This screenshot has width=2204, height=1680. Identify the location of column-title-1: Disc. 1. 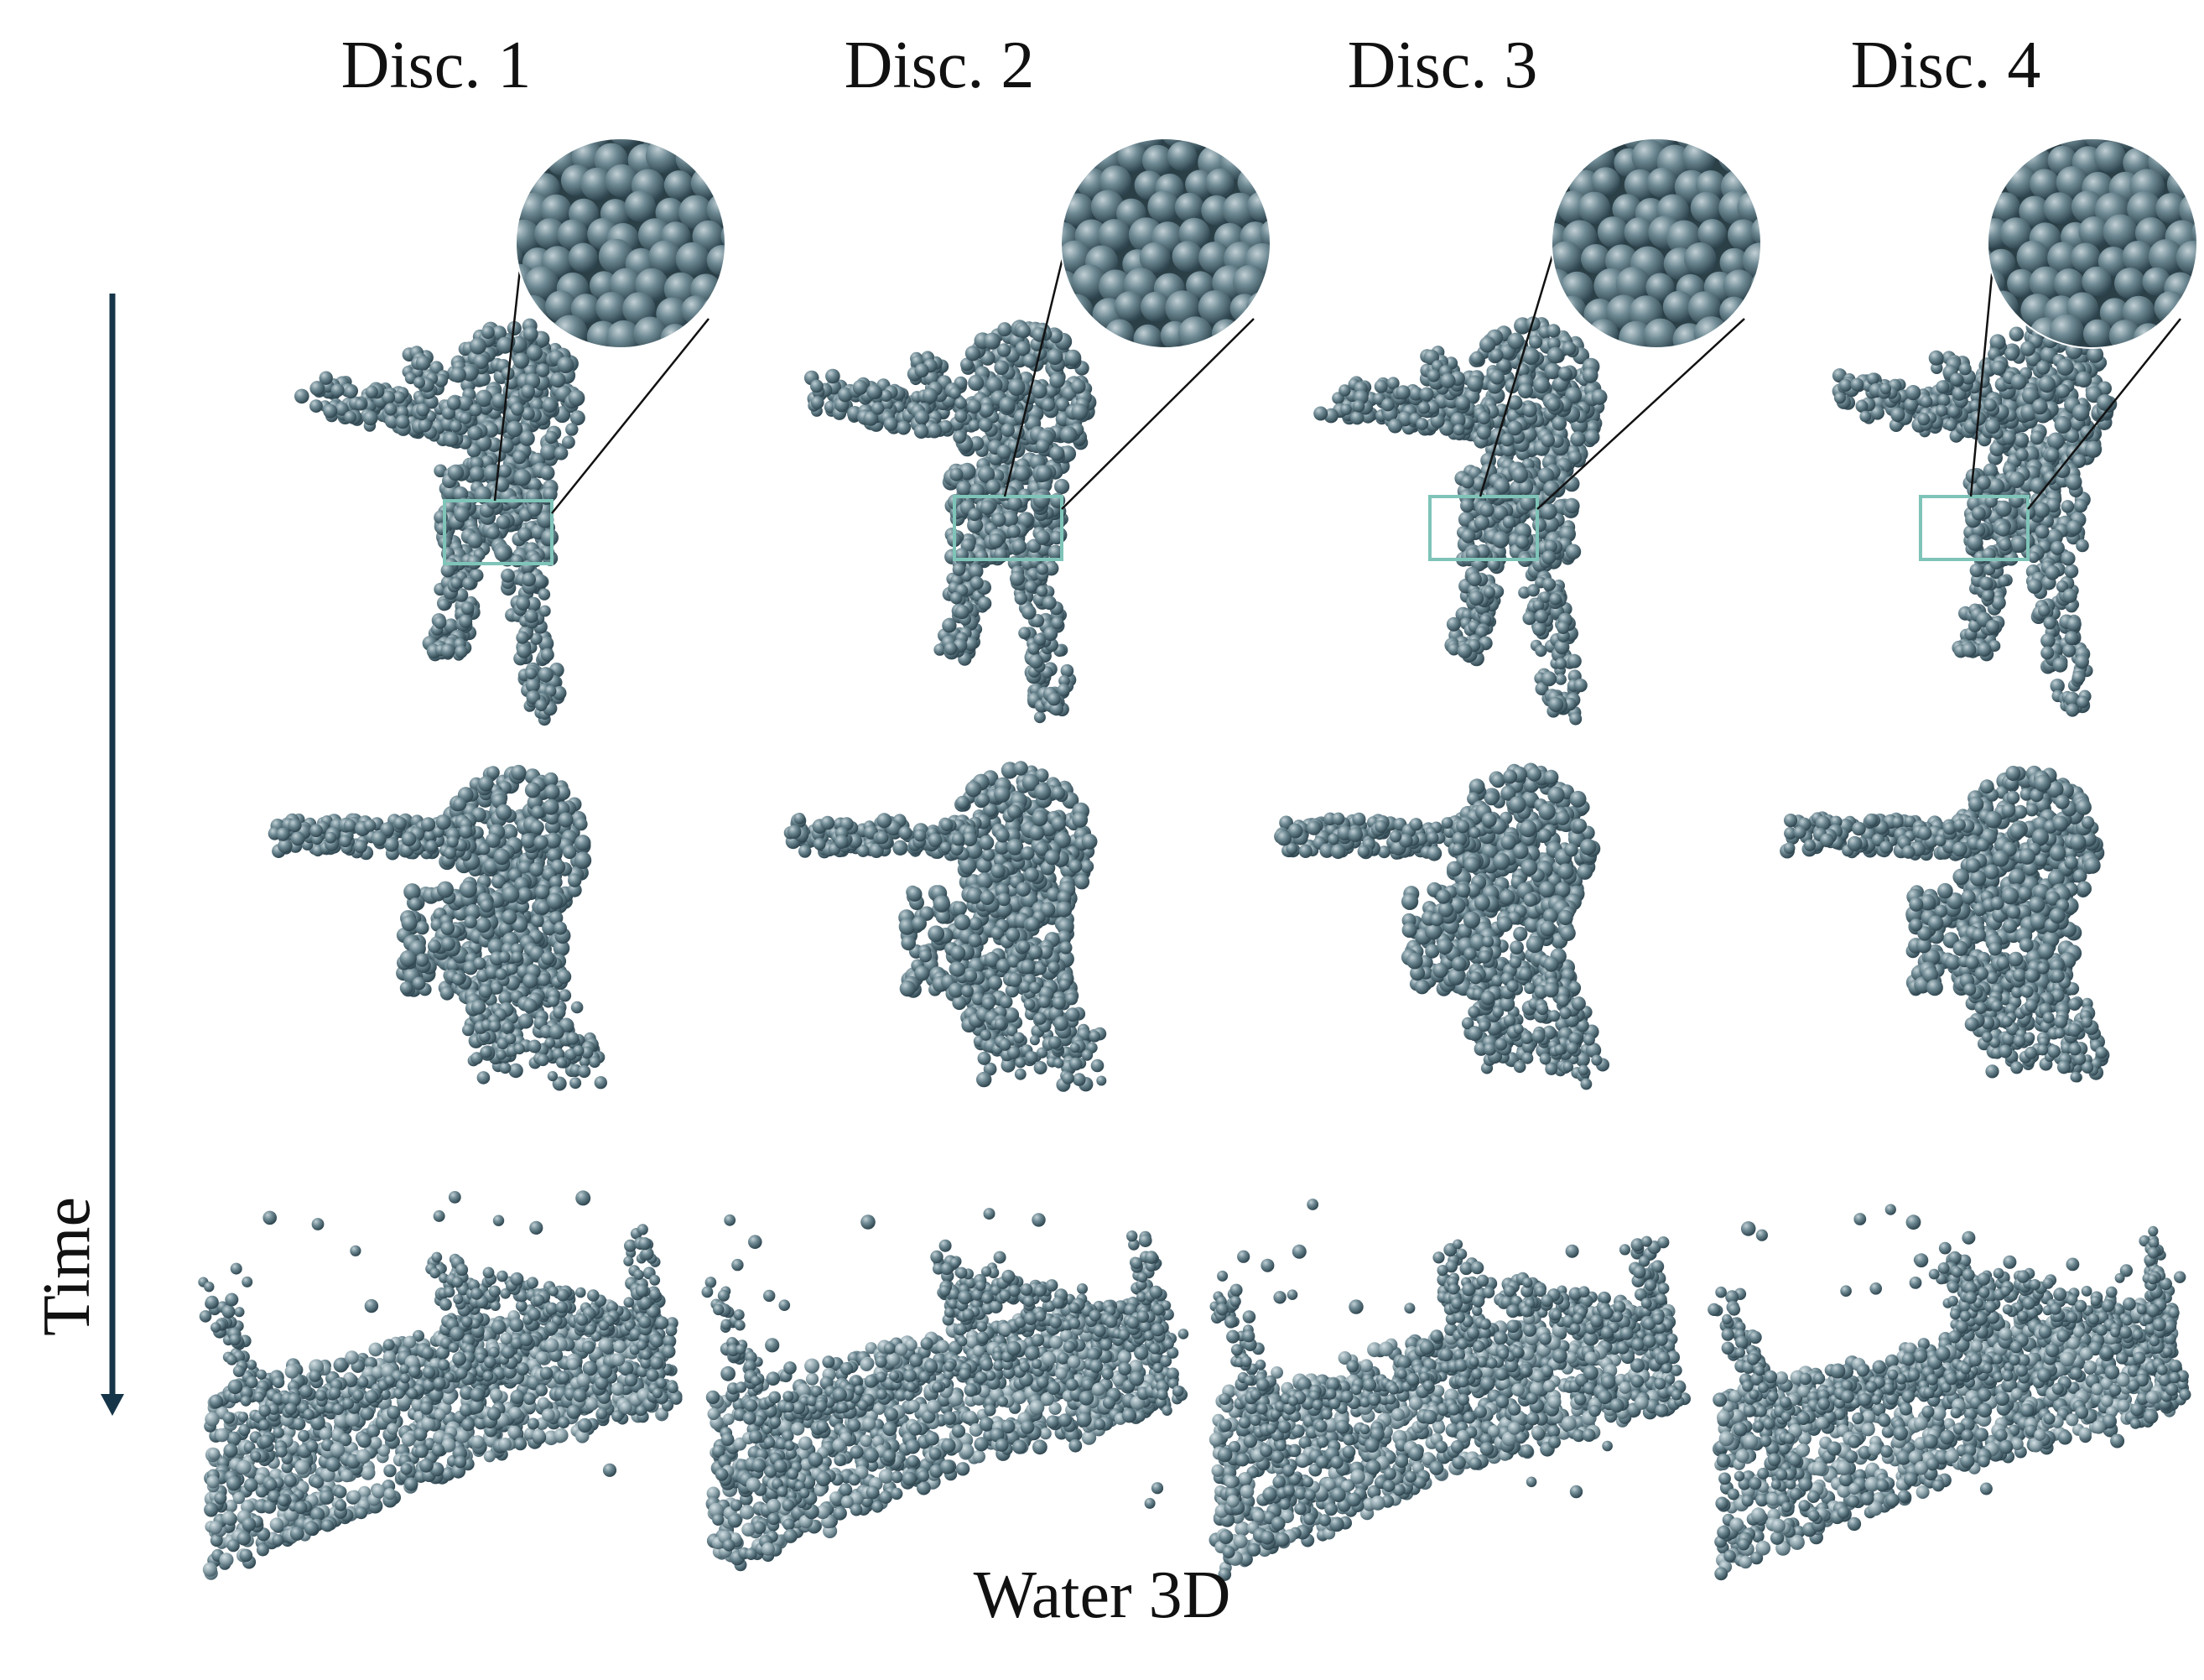
(436, 65).